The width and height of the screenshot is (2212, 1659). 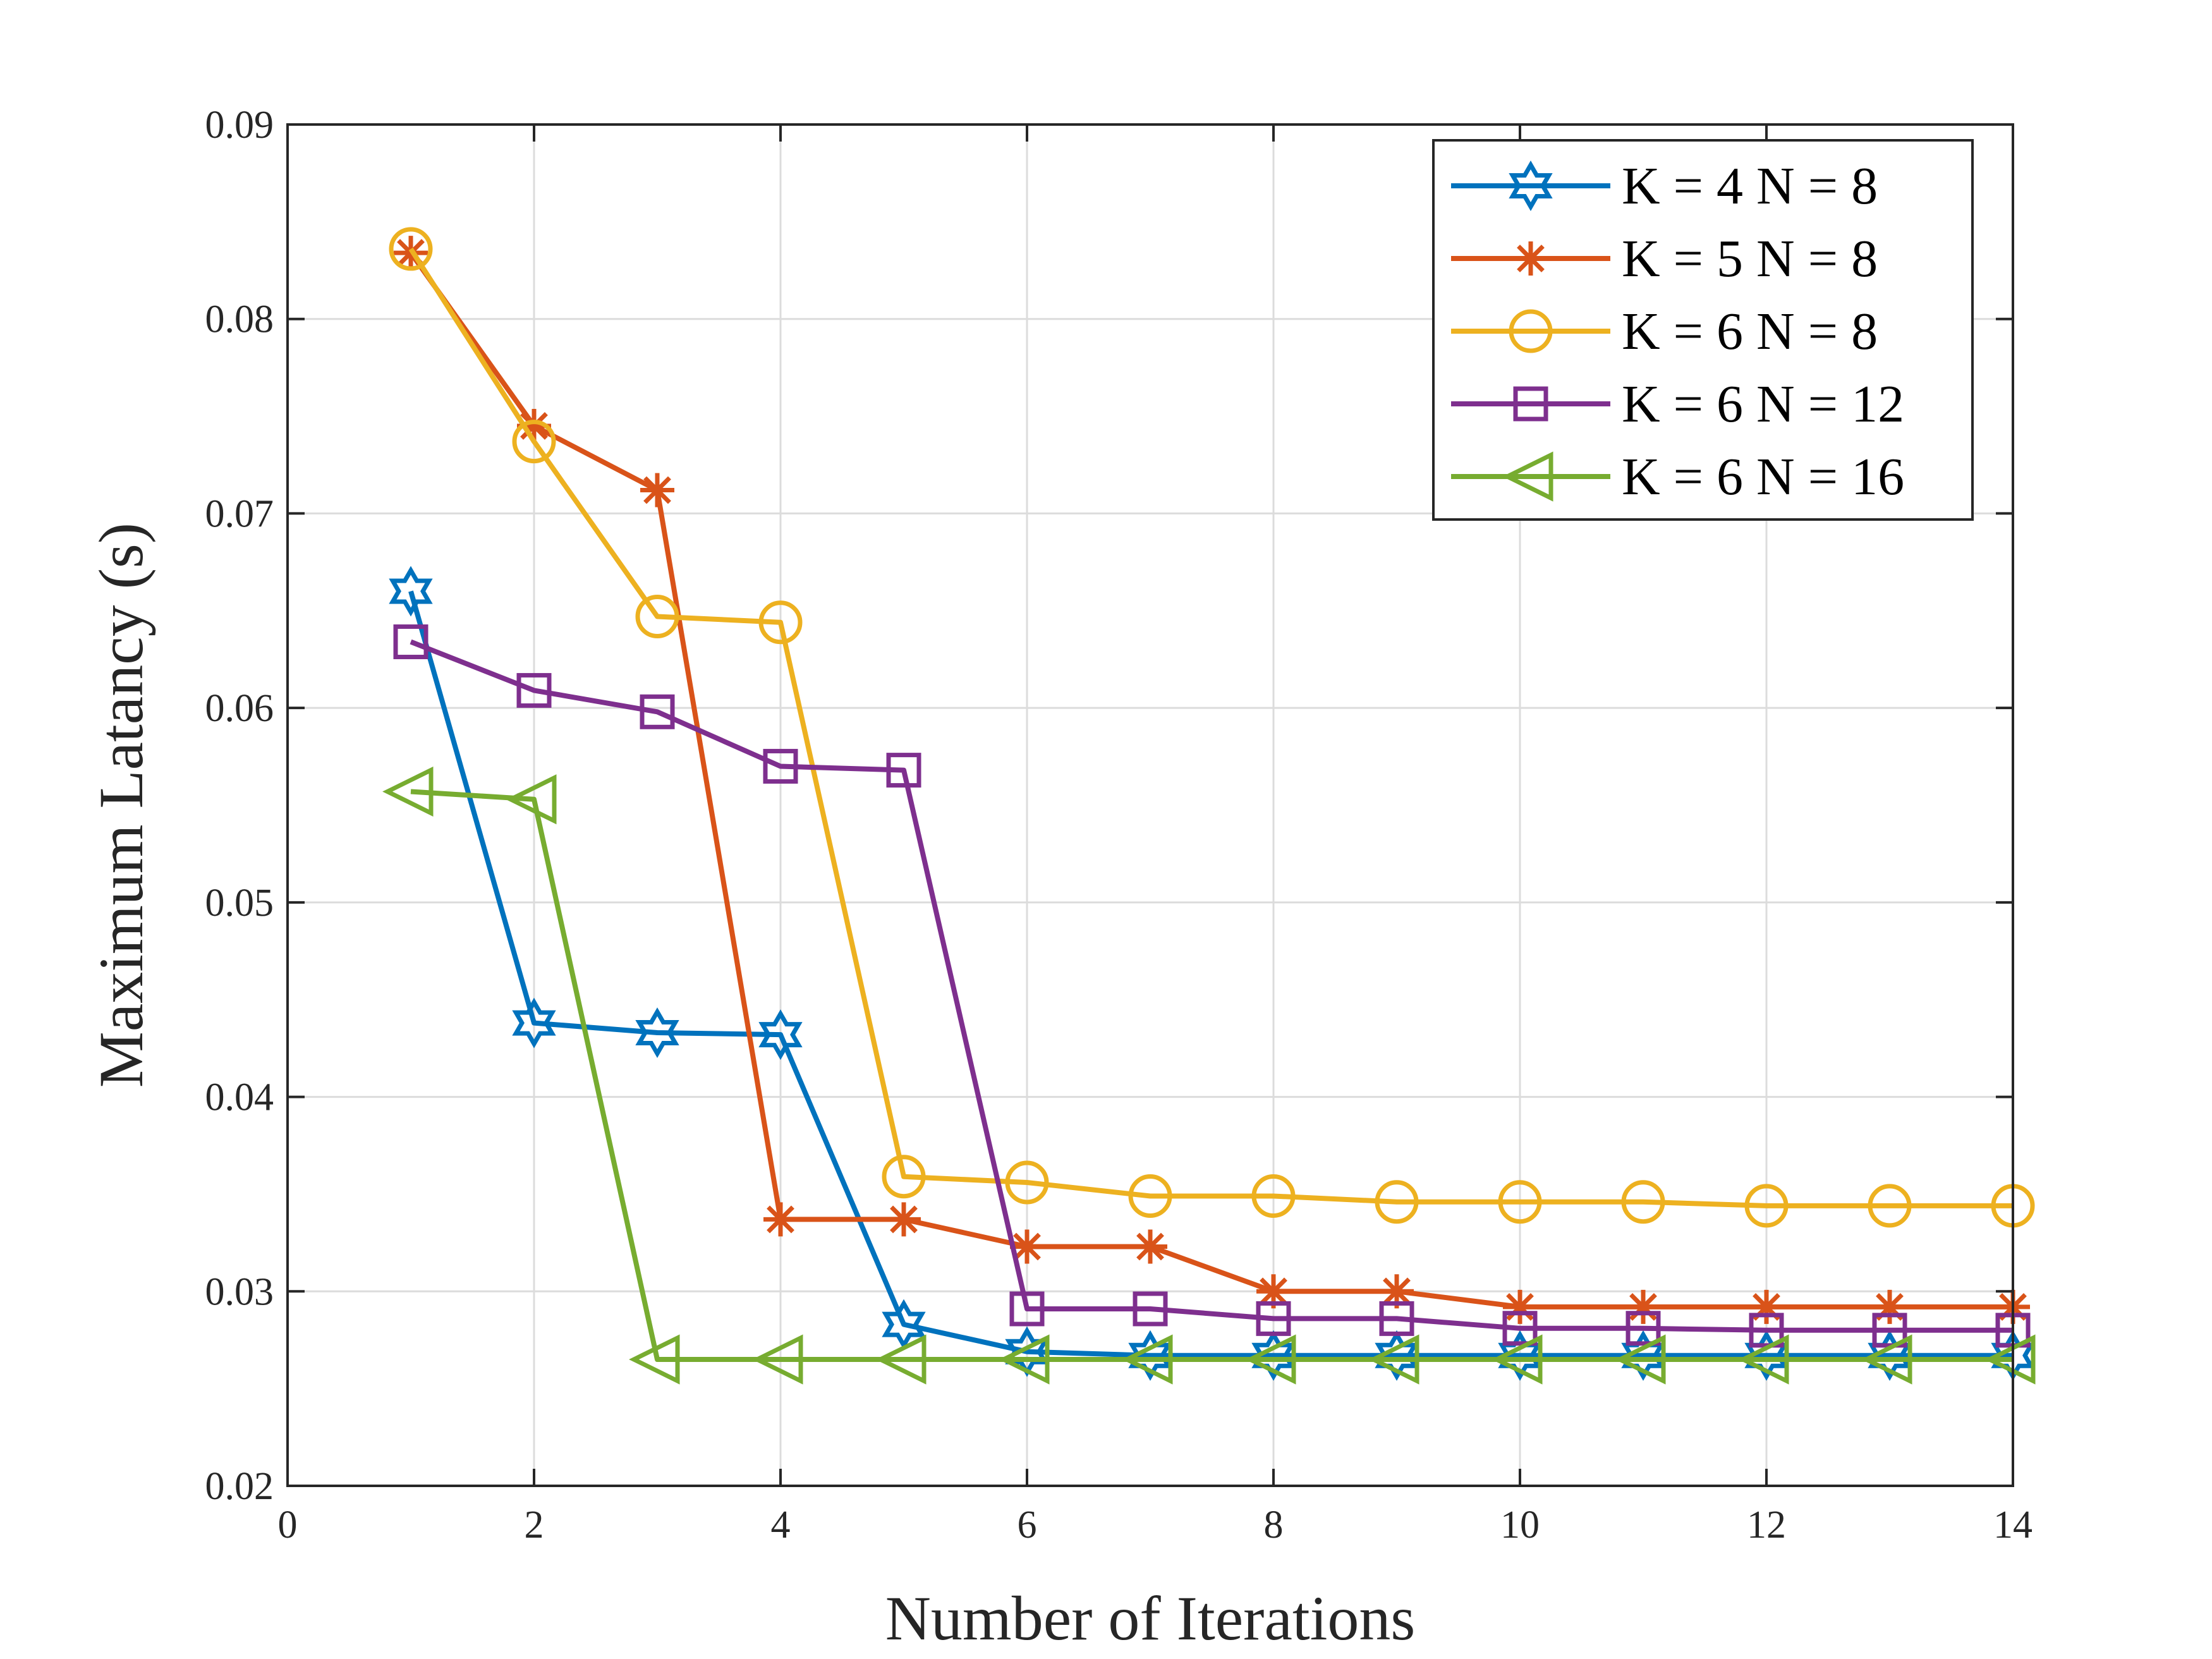 What do you see at coordinates (1520, 1525) in the screenshot?
I see `x-tick-label: 10` at bounding box center [1520, 1525].